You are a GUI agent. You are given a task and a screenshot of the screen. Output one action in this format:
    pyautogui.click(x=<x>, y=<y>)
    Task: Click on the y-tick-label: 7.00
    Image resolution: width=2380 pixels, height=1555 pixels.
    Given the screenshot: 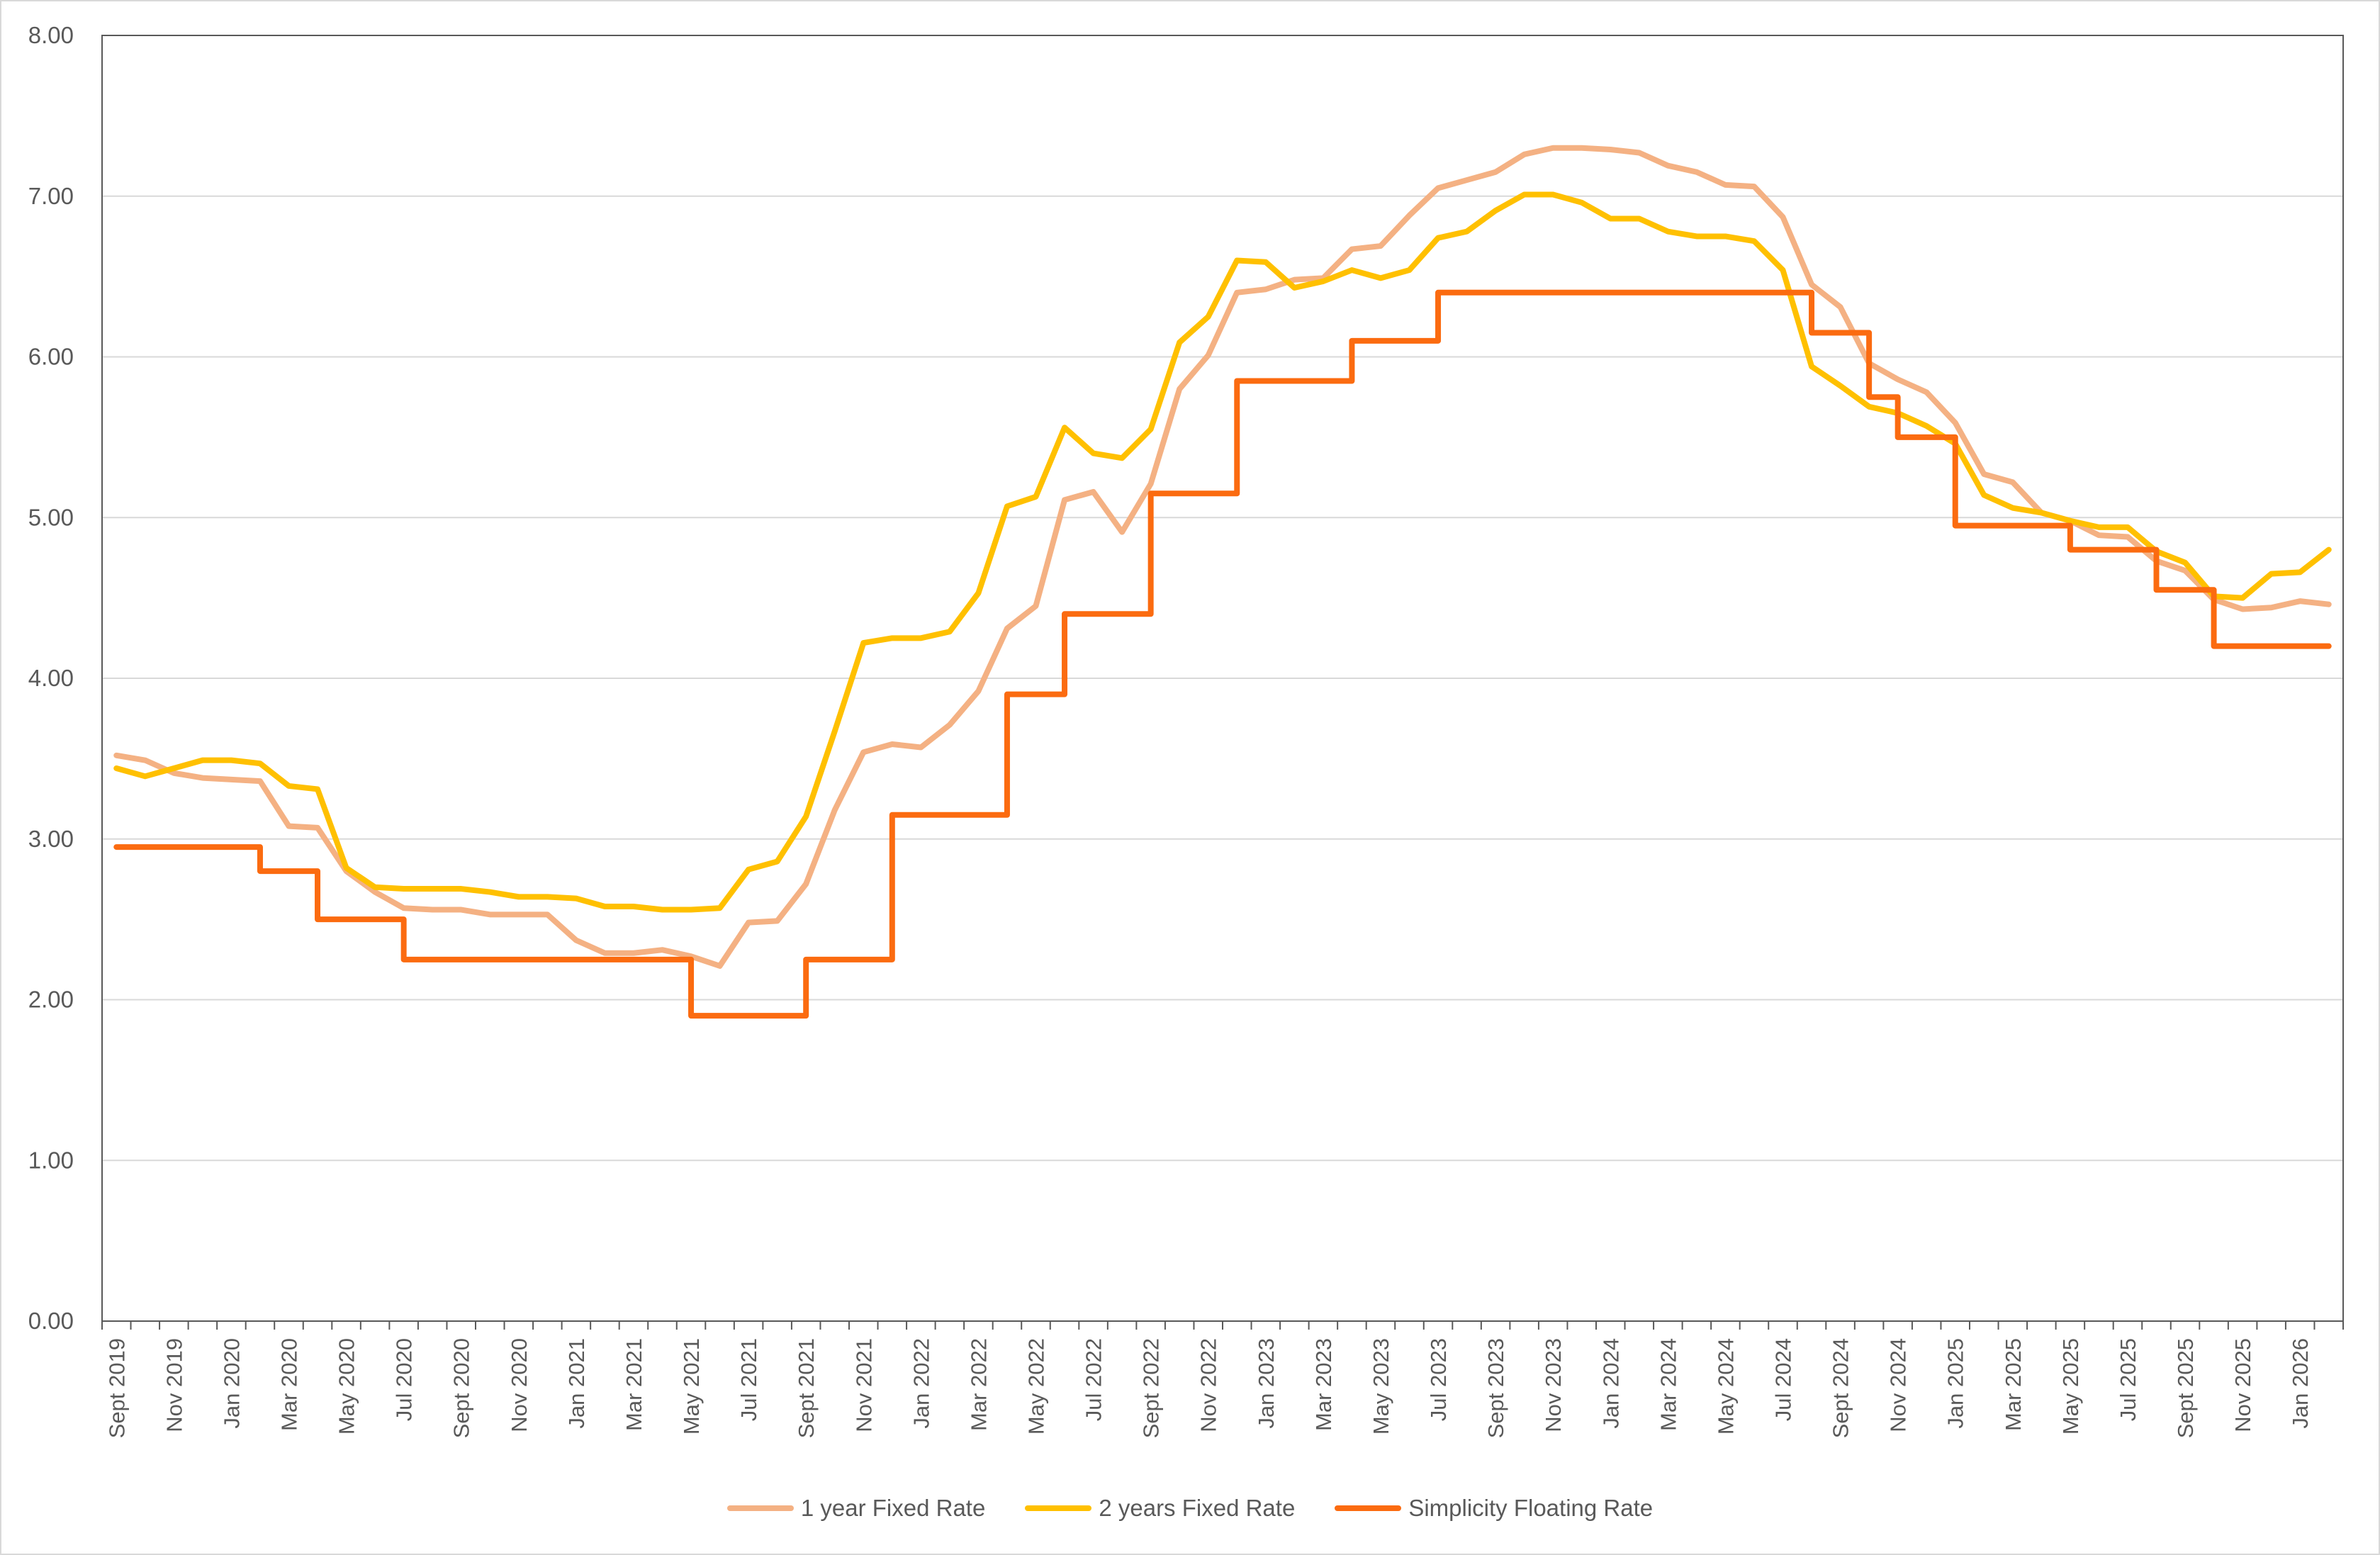 What is the action you would take?
    pyautogui.click(x=51, y=196)
    